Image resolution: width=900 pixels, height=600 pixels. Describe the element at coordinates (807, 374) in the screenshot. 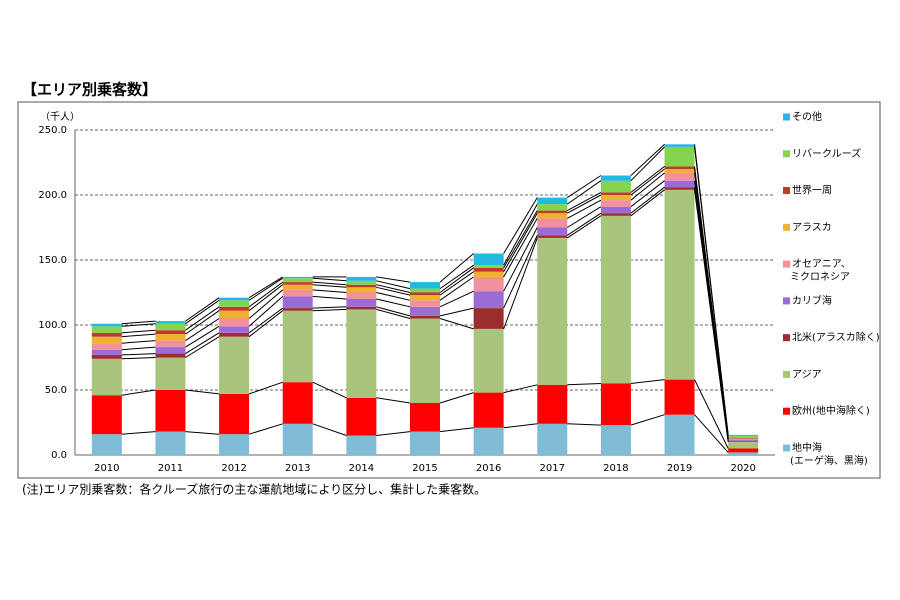

I see `legend-label: アジア` at that location.